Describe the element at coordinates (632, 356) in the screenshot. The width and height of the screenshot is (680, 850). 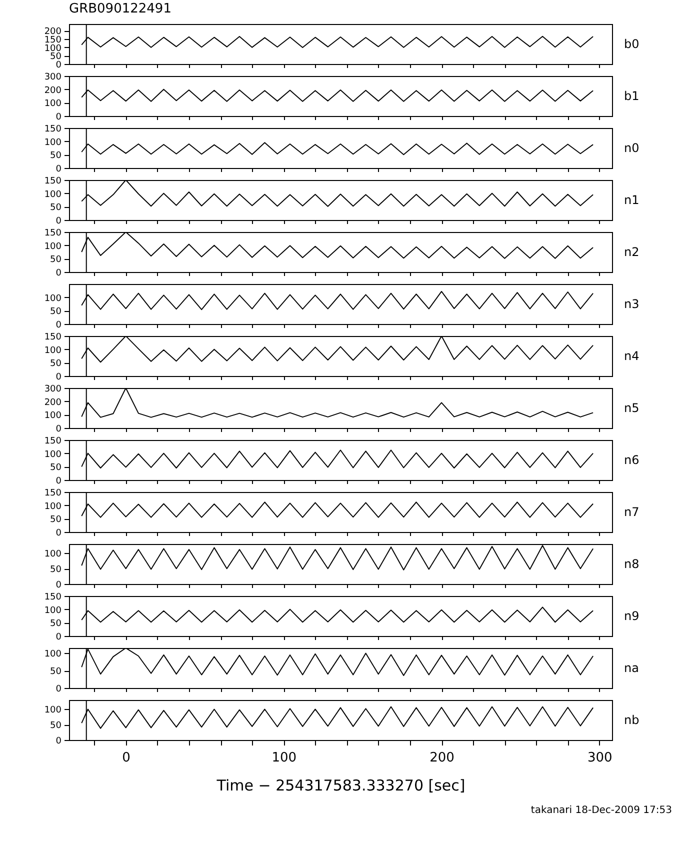
I see `text: n4` at that location.